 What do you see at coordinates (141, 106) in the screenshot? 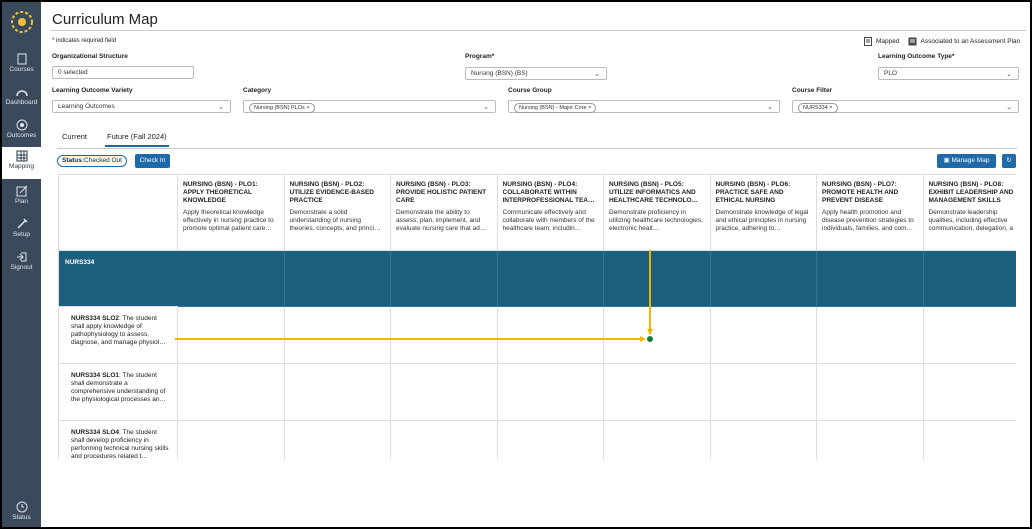
I see `variety-select: Learning Outcomes ⌄` at bounding box center [141, 106].